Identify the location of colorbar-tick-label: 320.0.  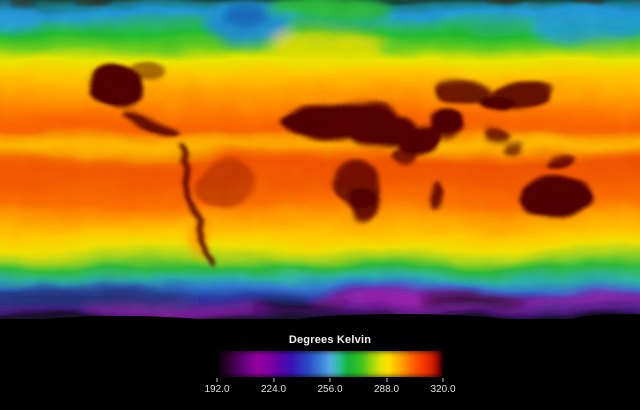
(443, 389).